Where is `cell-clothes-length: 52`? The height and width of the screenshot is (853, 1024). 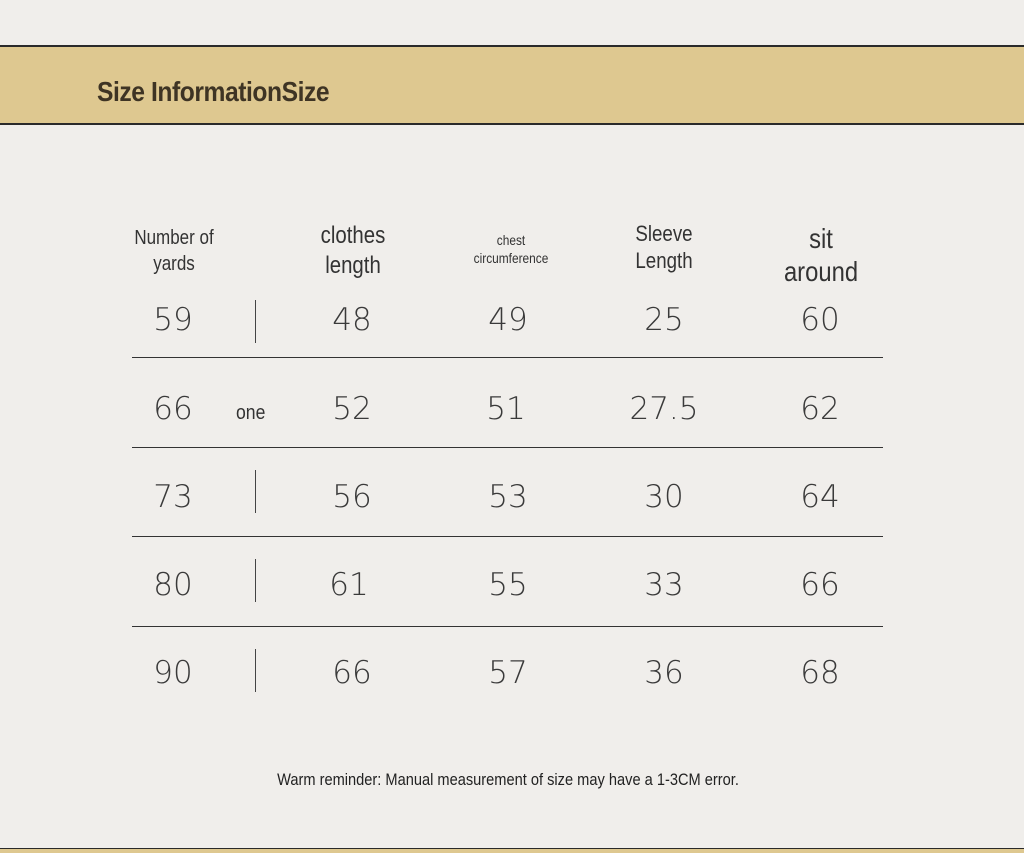
cell-clothes-length: 52 is located at coordinates (352, 409).